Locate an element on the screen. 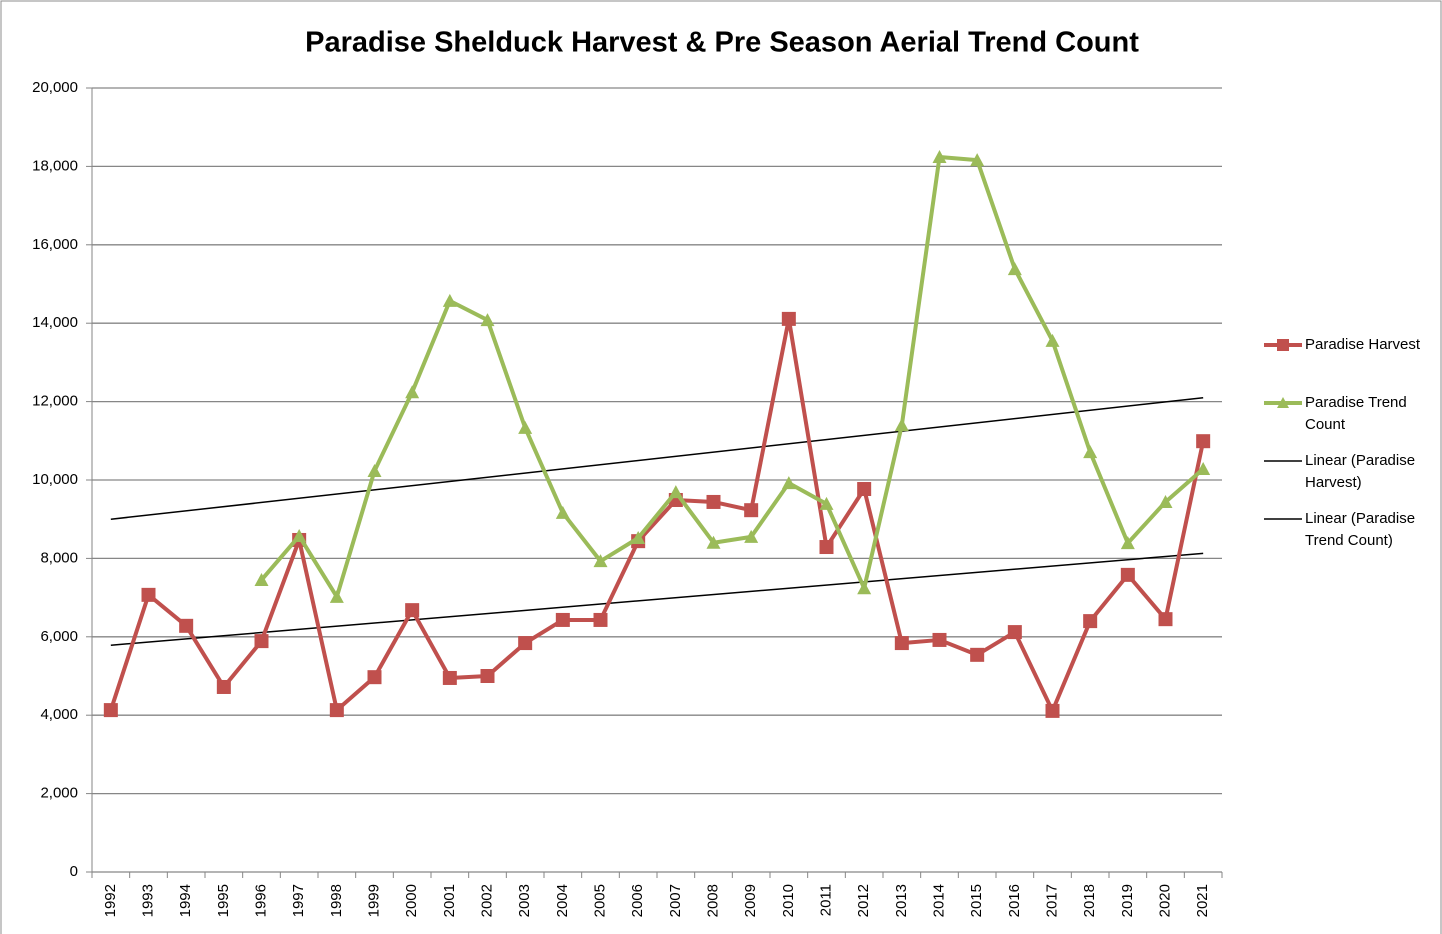  x-tick-label: 2002 is located at coordinates (486, 900).